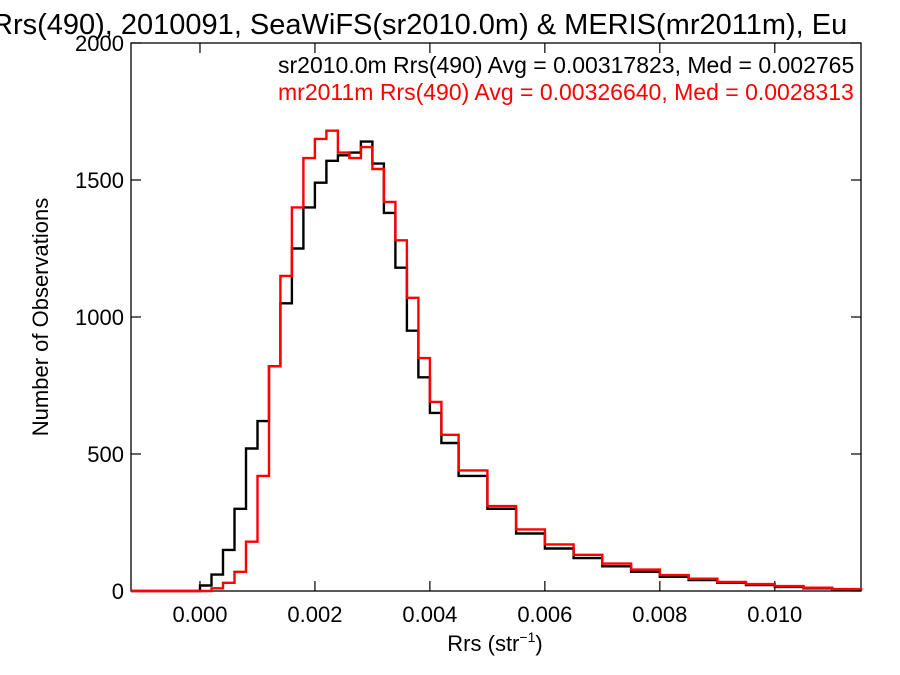  I want to click on x-tick-label: 0.002, so click(314, 614).